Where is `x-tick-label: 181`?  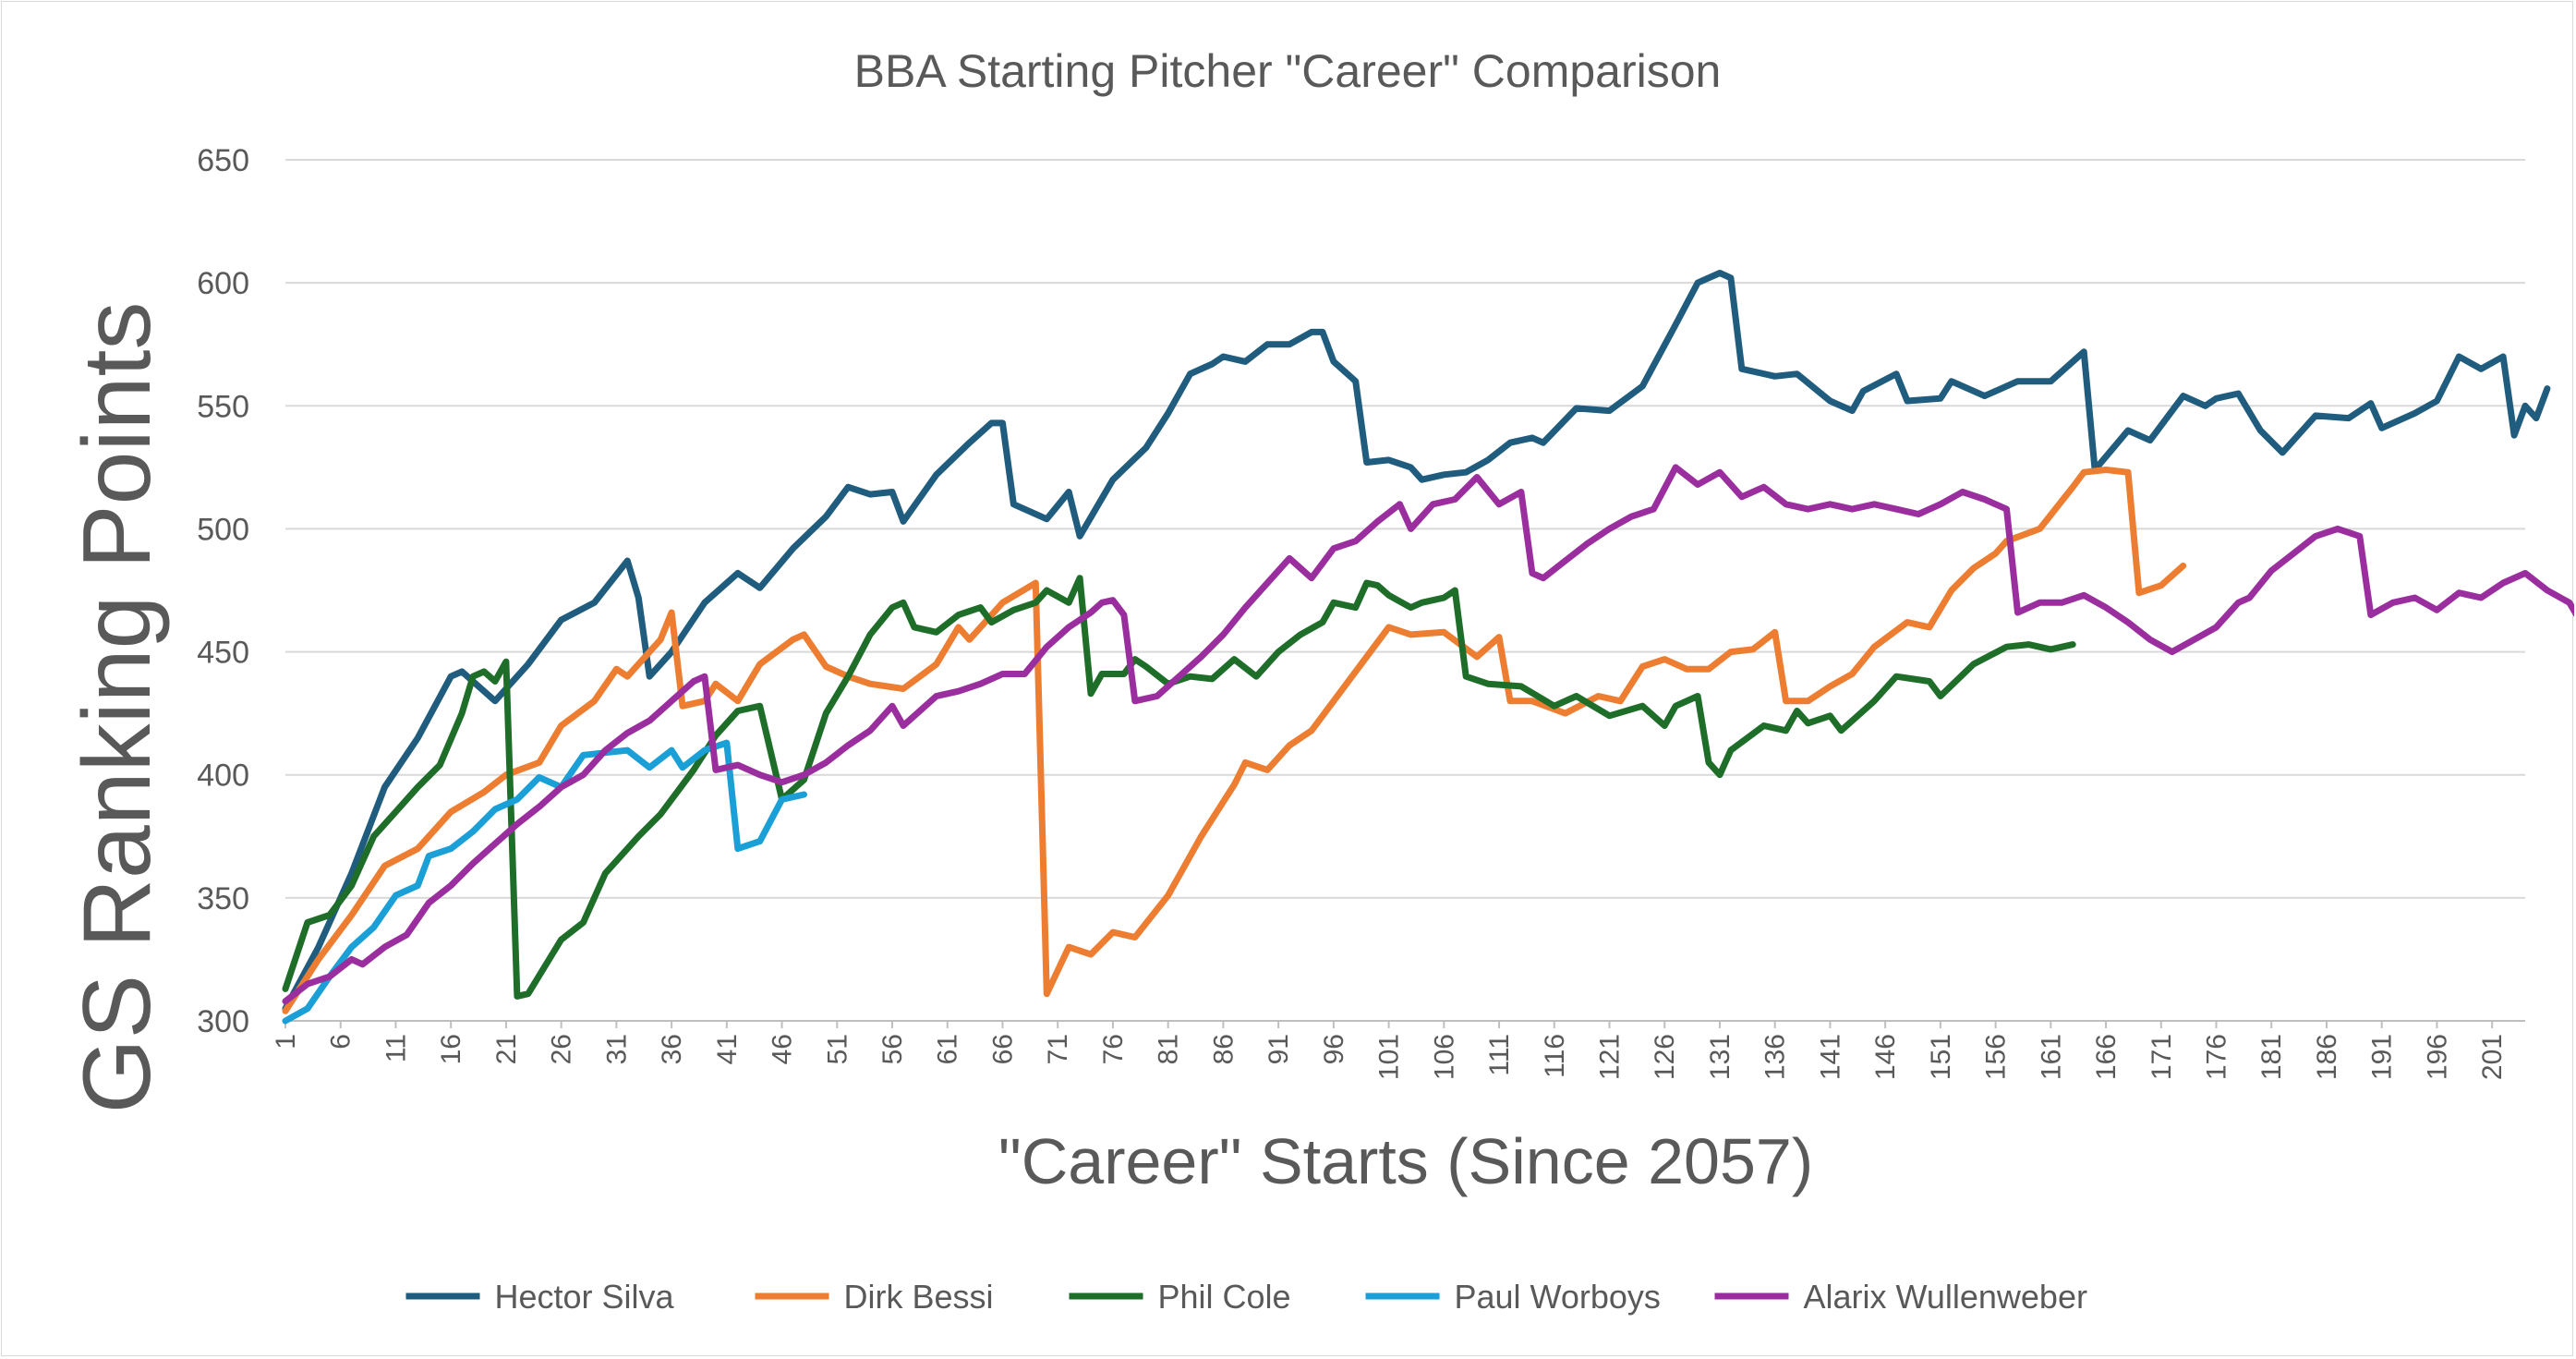 x-tick-label: 181 is located at coordinates (2271, 1057).